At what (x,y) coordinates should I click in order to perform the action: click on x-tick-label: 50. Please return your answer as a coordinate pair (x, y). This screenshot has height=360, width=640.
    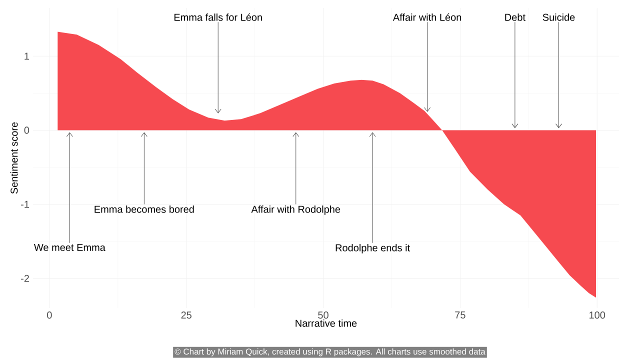
    Looking at the image, I should click on (323, 315).